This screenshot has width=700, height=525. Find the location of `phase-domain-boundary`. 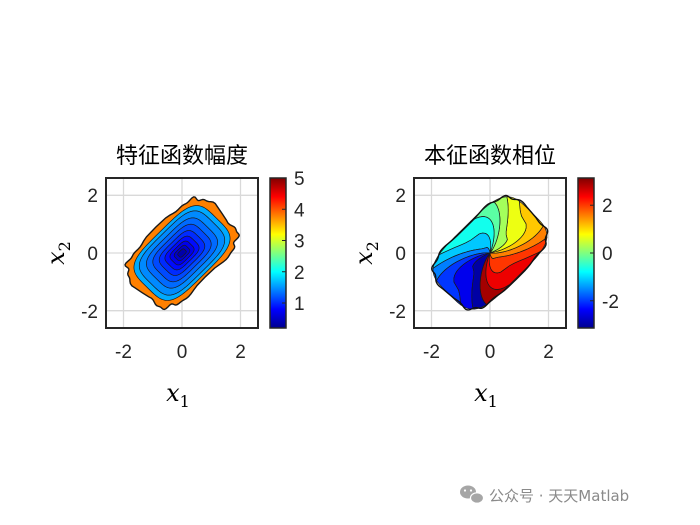

phase-domain-boundary is located at coordinates (490, 252).